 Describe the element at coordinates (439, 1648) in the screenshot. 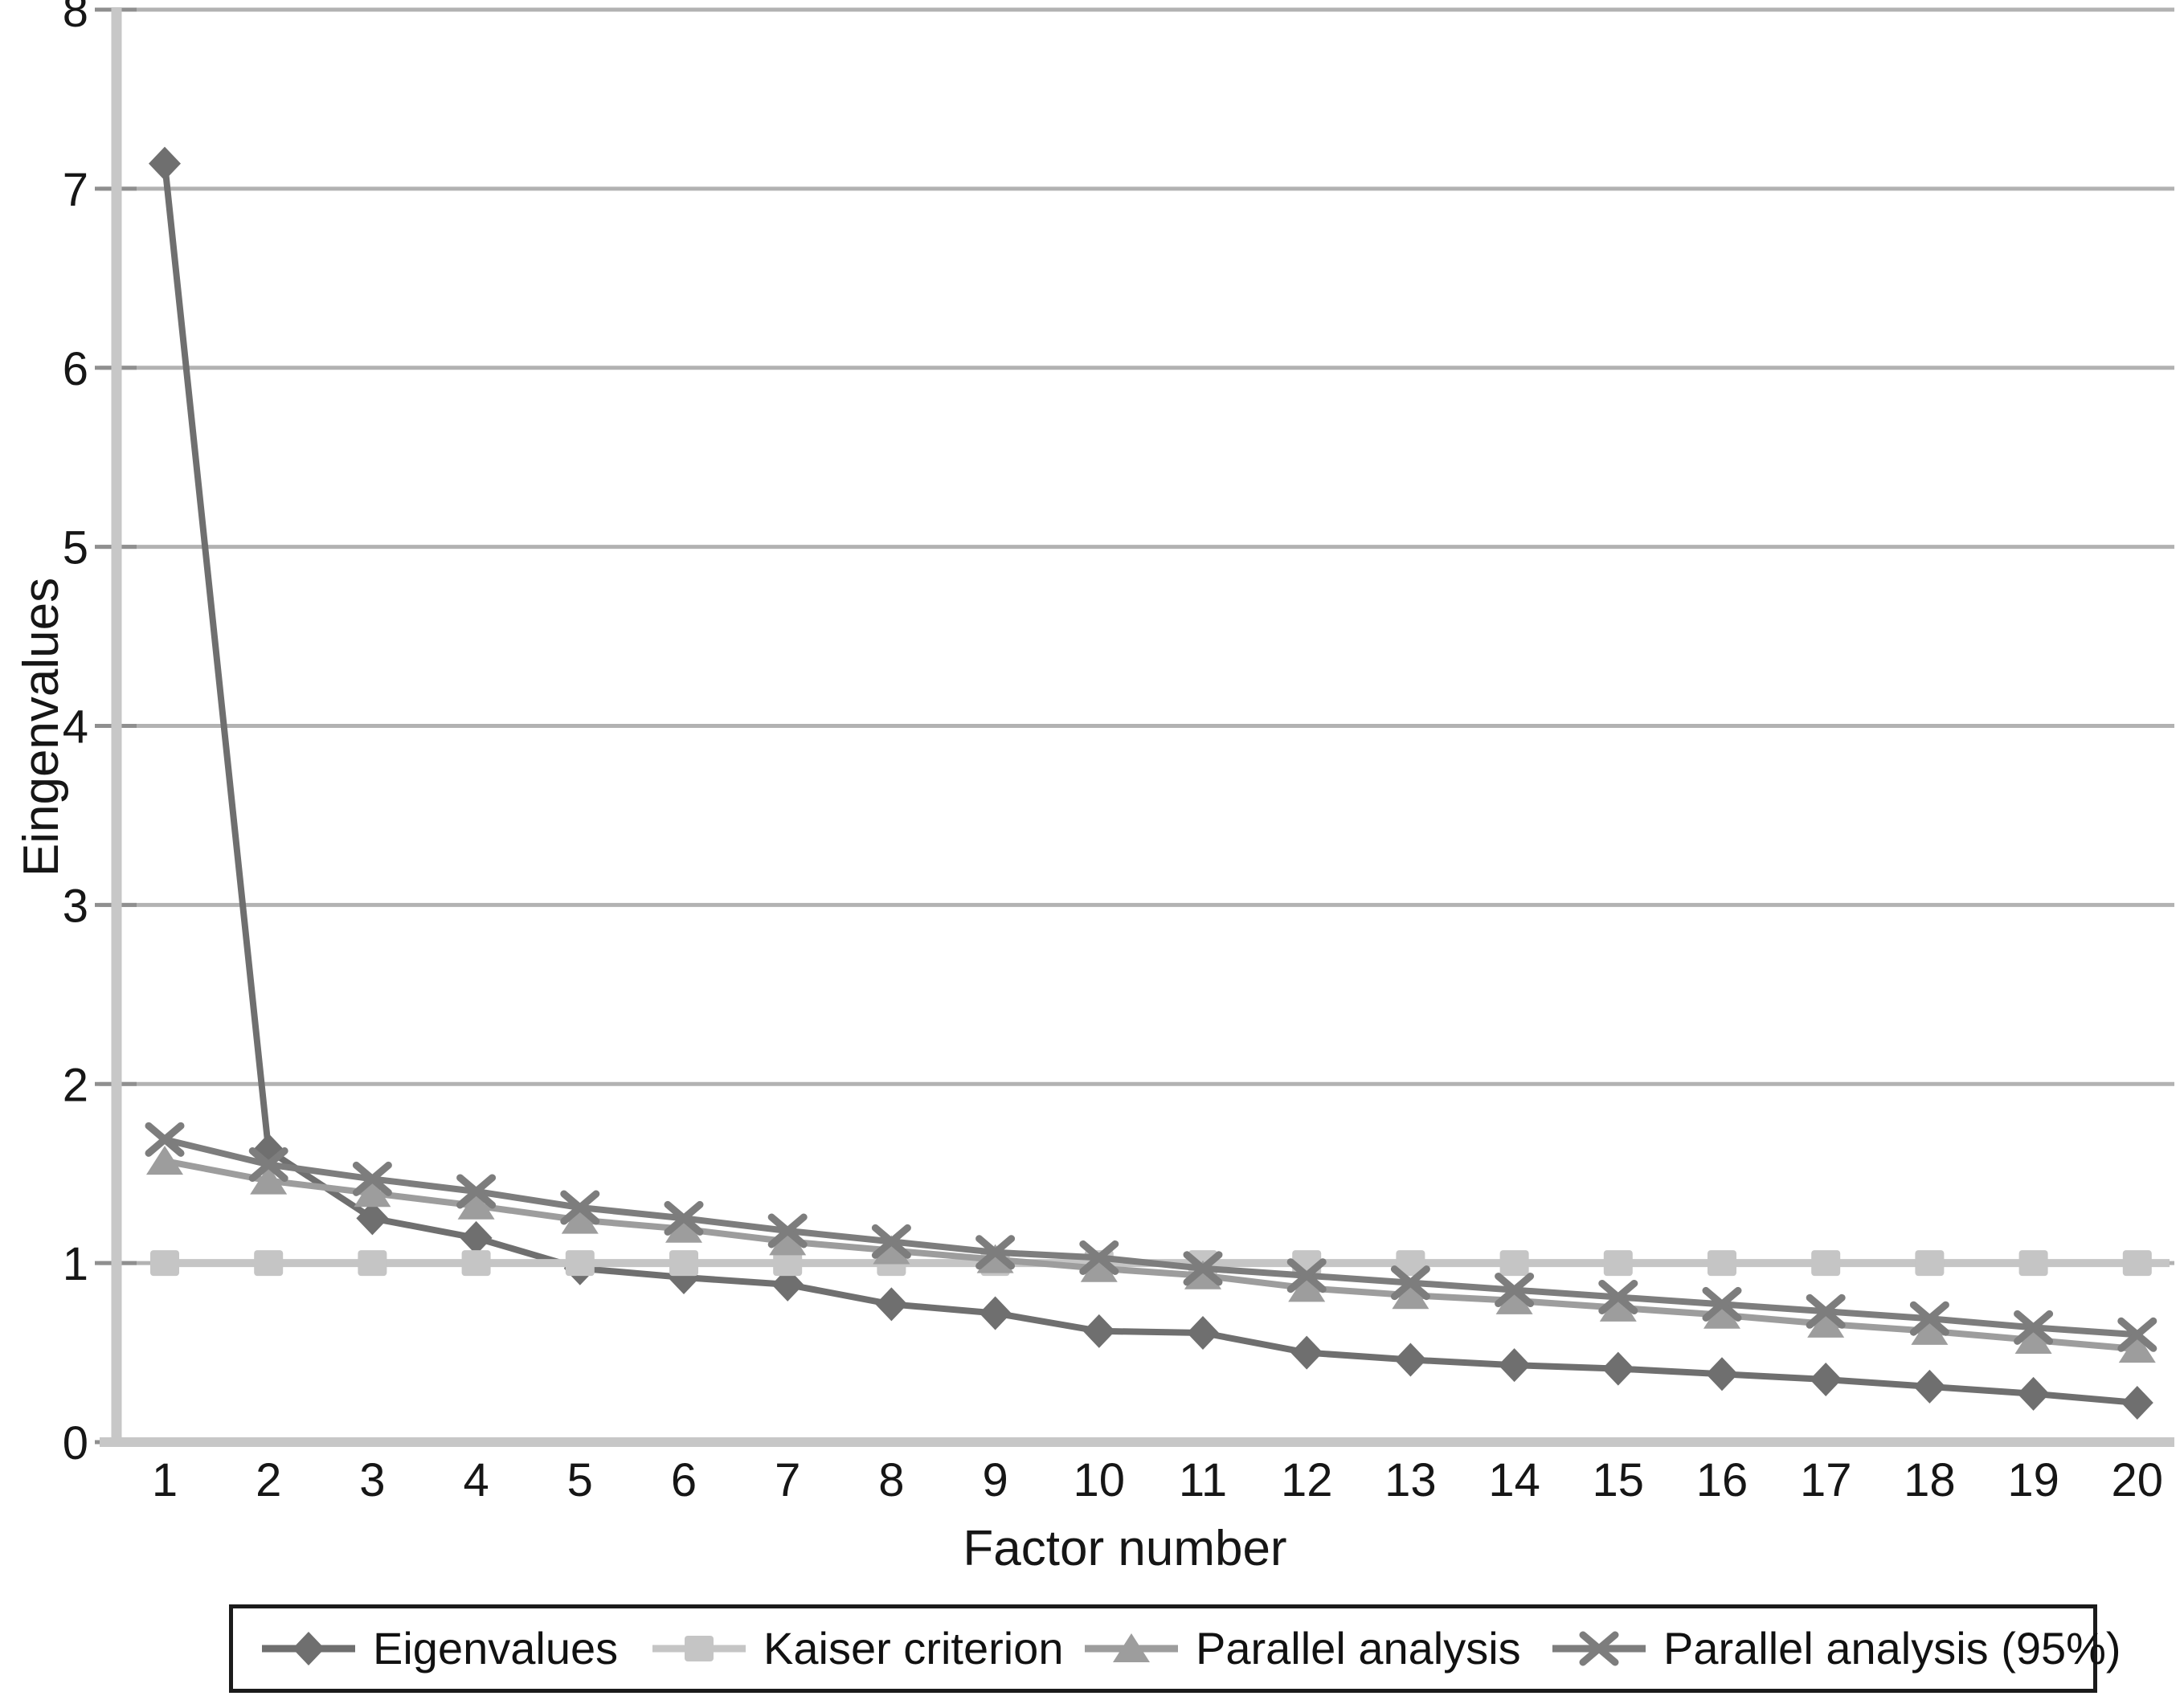

I see `legend-item-eigenvalues: Eigenvalues` at that location.